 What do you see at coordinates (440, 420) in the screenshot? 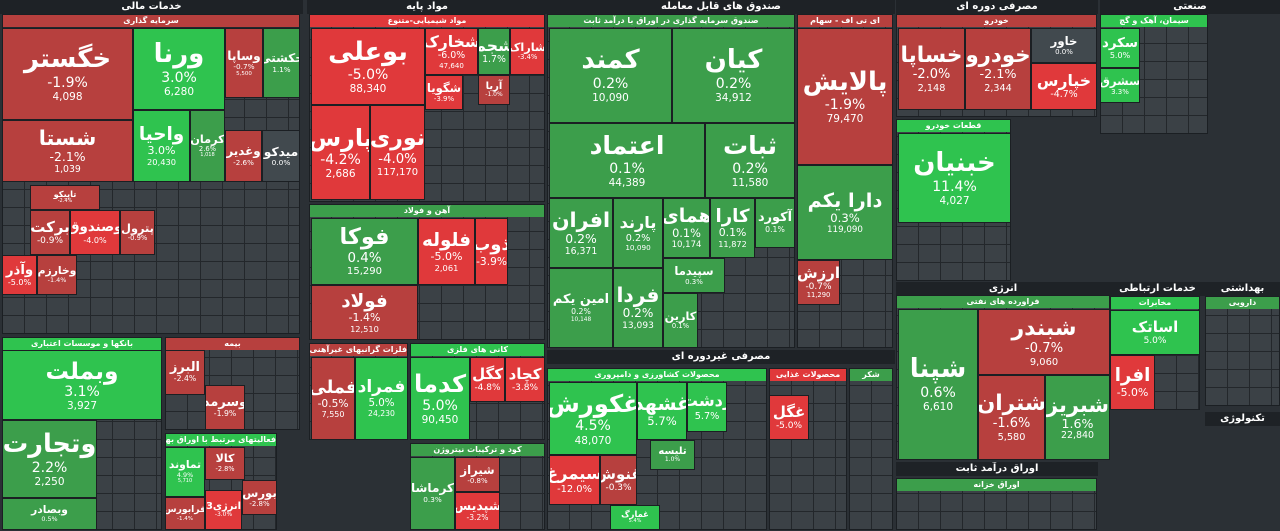
I see `stock-volume: 90,450` at bounding box center [440, 420].